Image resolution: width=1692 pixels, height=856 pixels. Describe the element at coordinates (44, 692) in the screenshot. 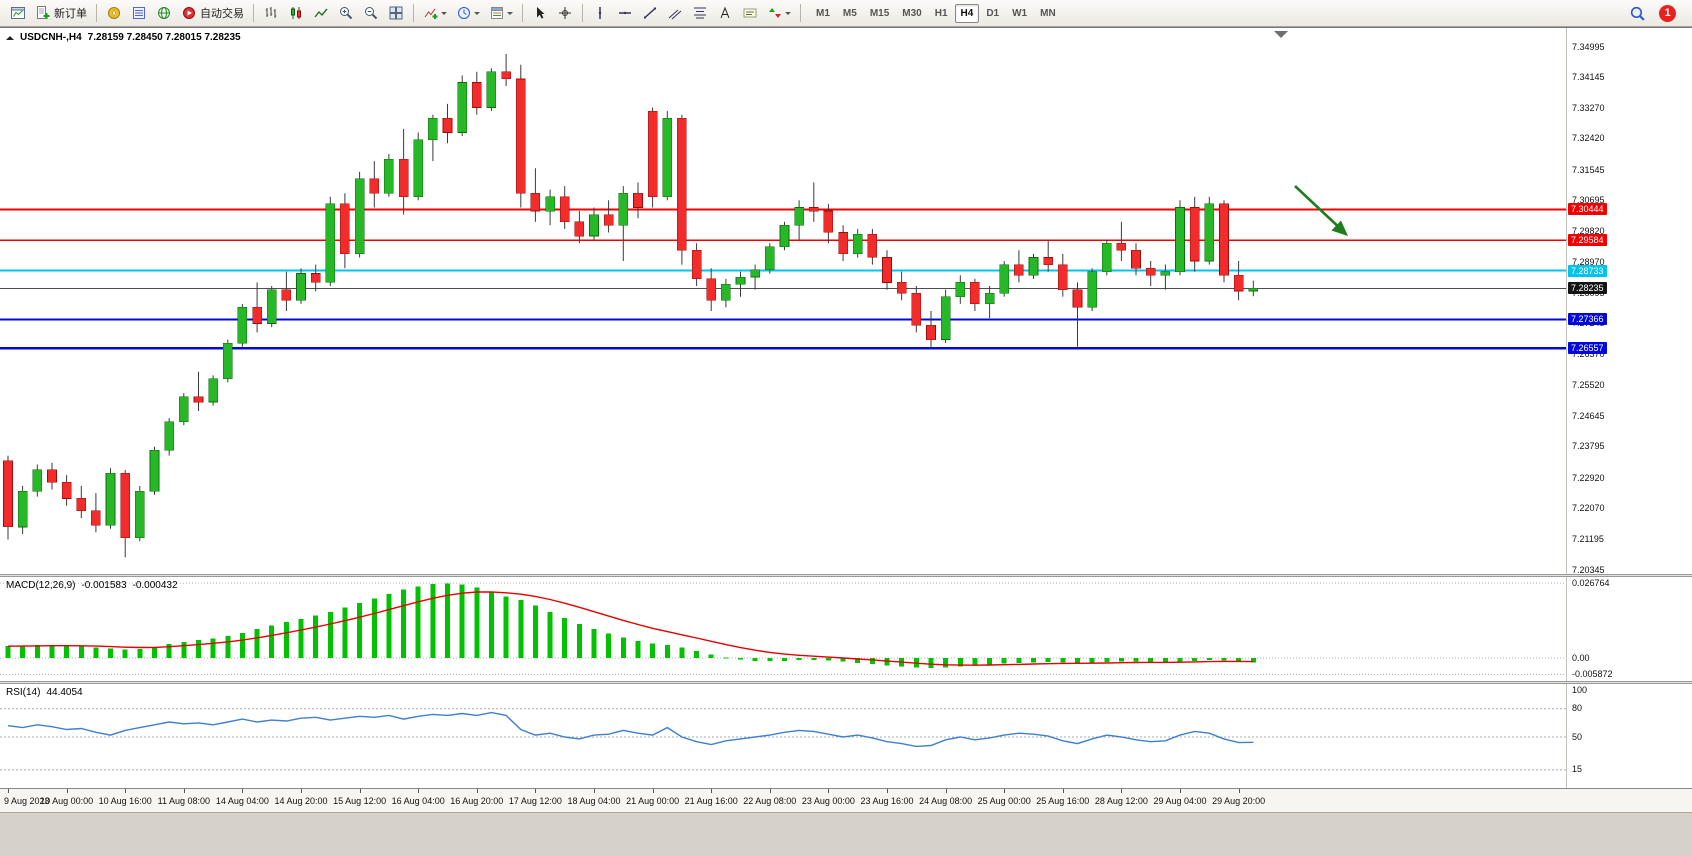

I see `rsi-header: RSI(14) 44.4054` at that location.